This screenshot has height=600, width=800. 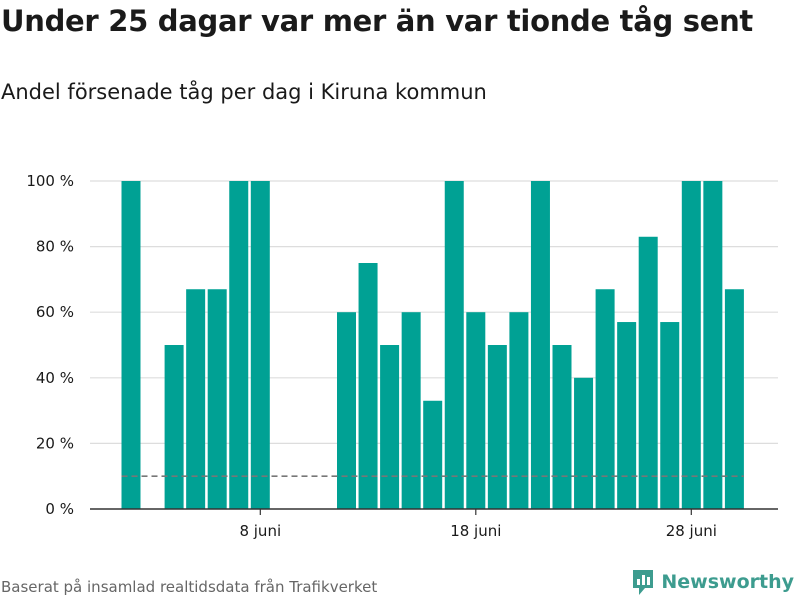 I want to click on y-tick-label: 80 %, so click(x=55, y=247).